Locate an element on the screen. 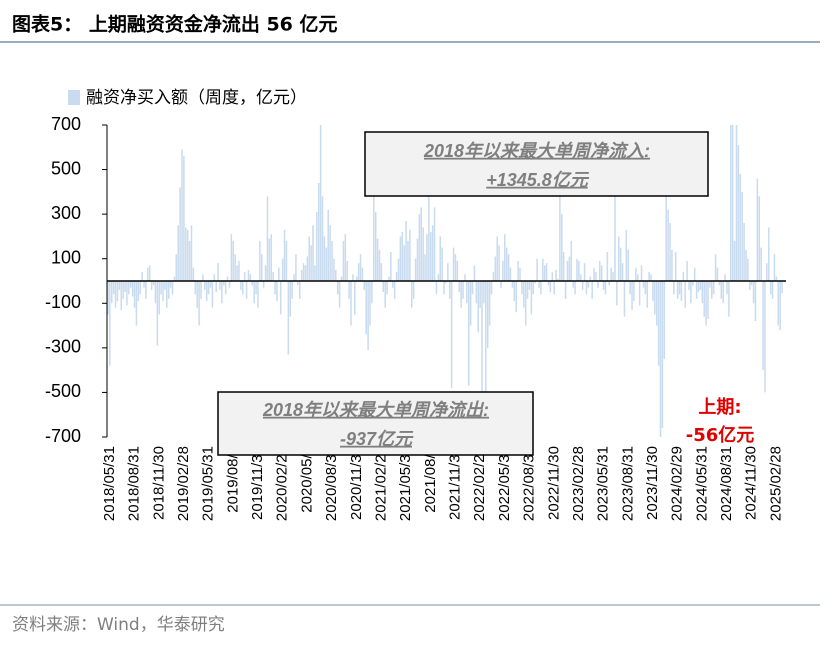 Image resolution: width=839 pixels, height=645 pixels. y-tick-label: 700 is located at coordinates (66, 124).